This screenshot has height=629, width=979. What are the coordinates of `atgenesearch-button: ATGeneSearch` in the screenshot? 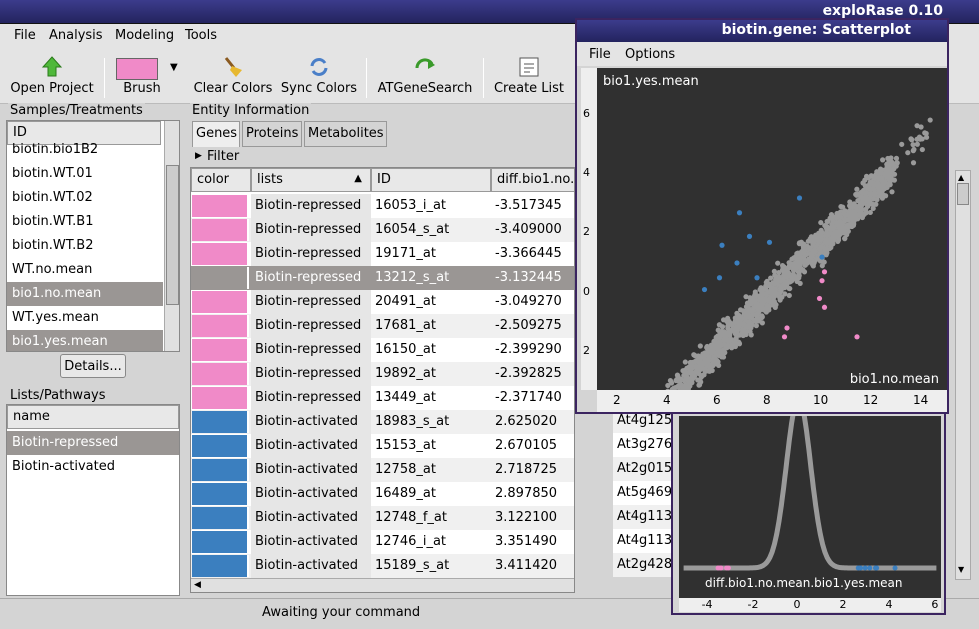 It's located at (425, 77).